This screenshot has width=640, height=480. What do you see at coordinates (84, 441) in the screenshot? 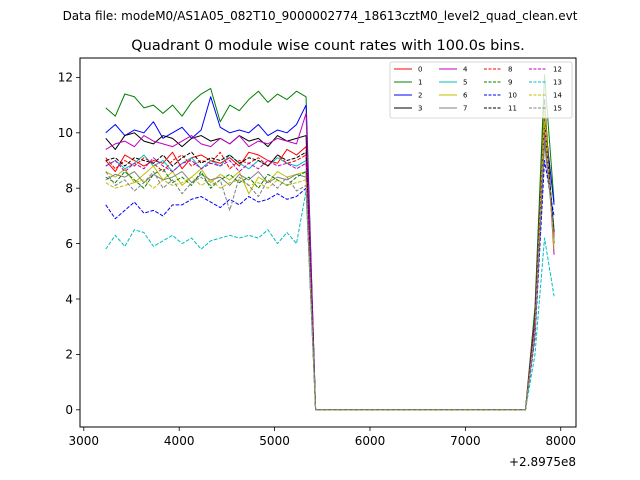
I see `x-tick-label: 3000` at bounding box center [84, 441].